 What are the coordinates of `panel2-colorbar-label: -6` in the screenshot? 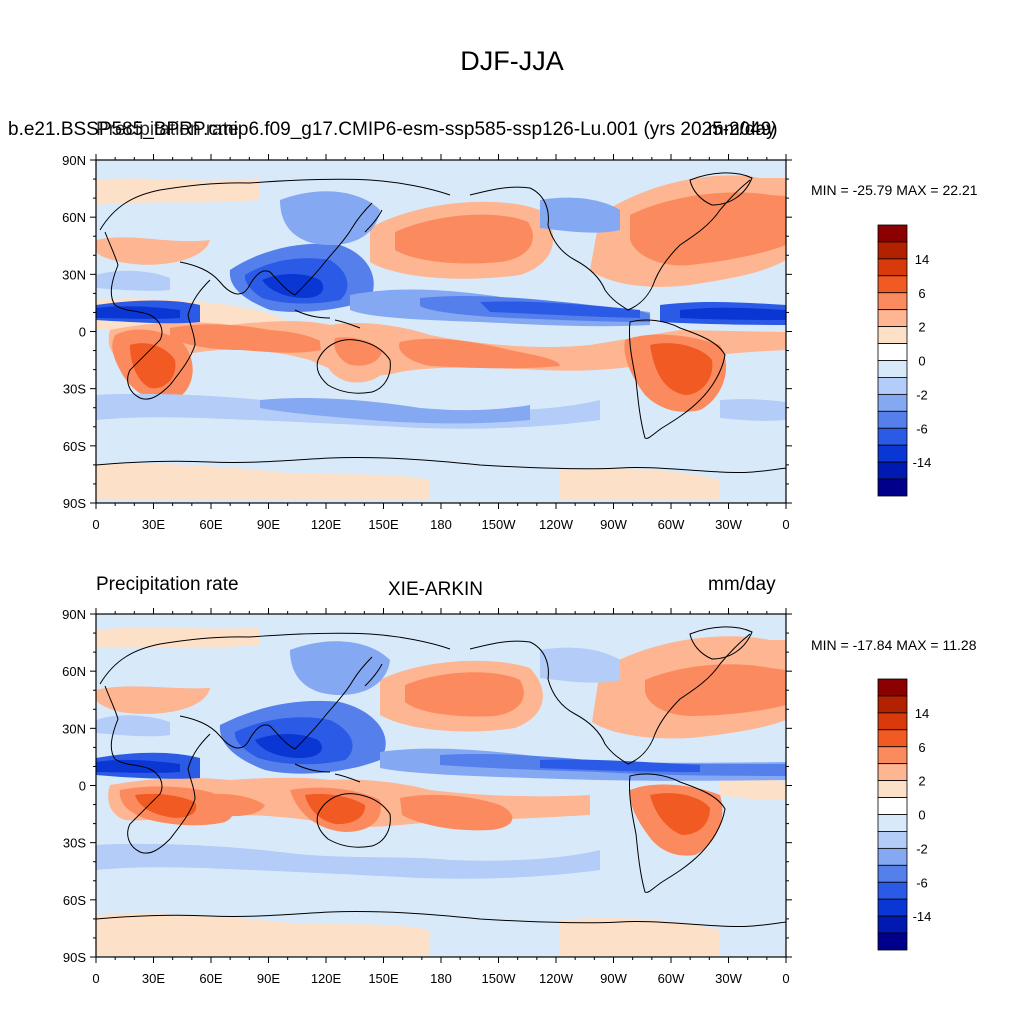 It's located at (922, 882).